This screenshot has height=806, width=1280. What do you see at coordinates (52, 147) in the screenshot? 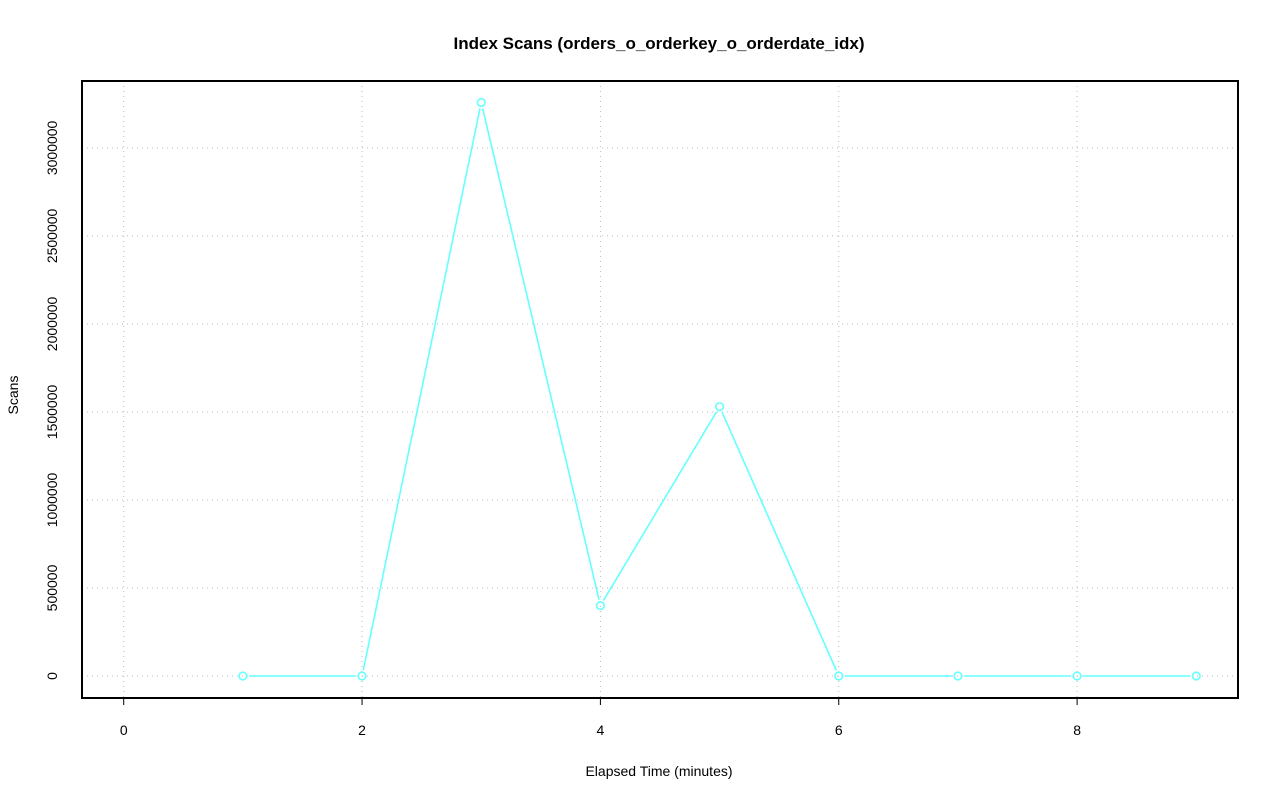
I see `y-tick-label: 3000000` at bounding box center [52, 147].